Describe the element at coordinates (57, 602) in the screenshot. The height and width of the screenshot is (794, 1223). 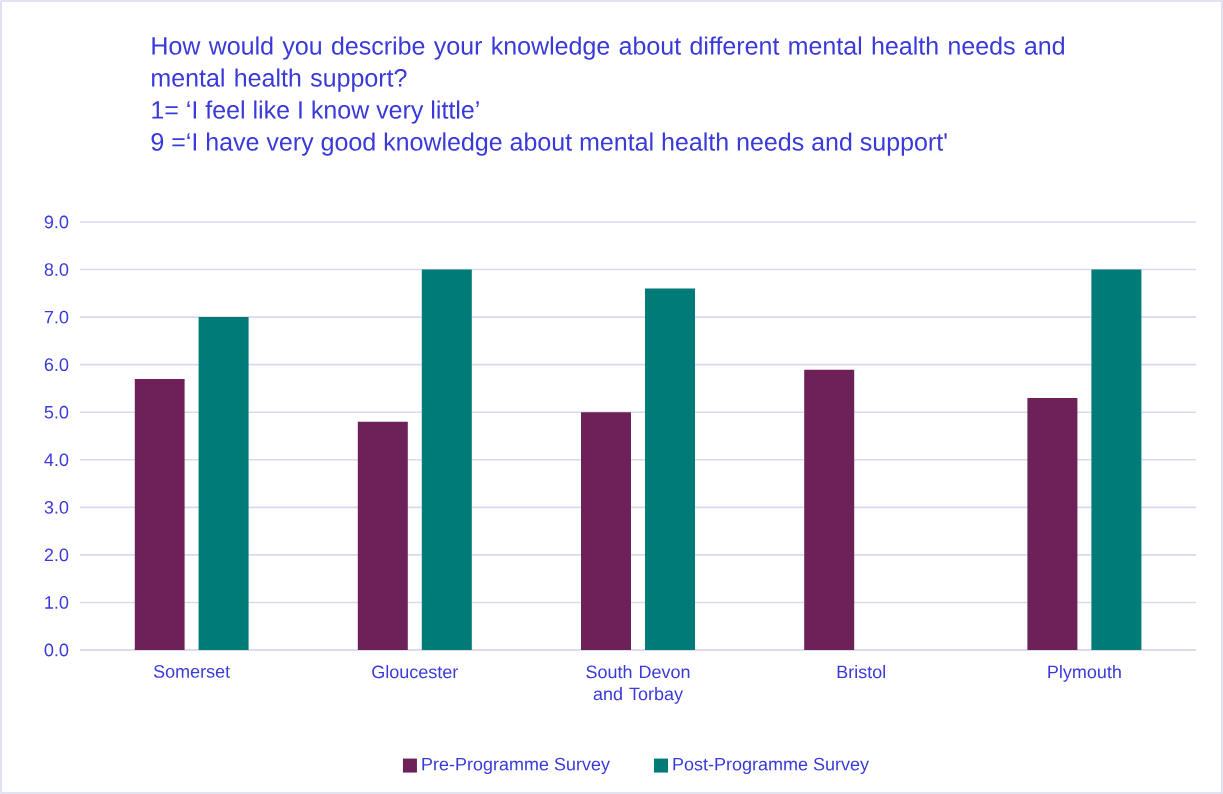
I see `y-tick-label: 1.0` at that location.